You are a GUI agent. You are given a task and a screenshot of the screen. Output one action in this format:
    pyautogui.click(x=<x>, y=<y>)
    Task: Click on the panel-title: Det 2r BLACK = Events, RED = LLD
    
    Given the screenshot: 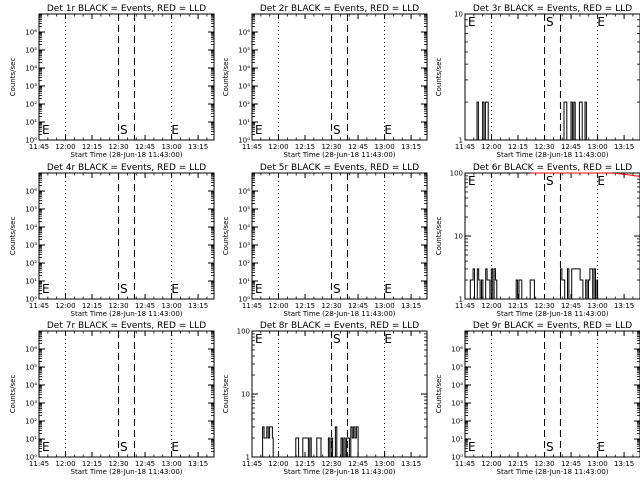 What is the action you would take?
    pyautogui.click(x=339, y=9)
    